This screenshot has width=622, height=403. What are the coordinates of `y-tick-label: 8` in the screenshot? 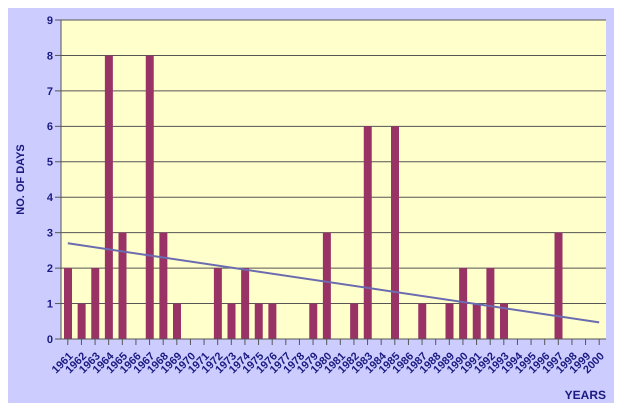 It's located at (49, 56).